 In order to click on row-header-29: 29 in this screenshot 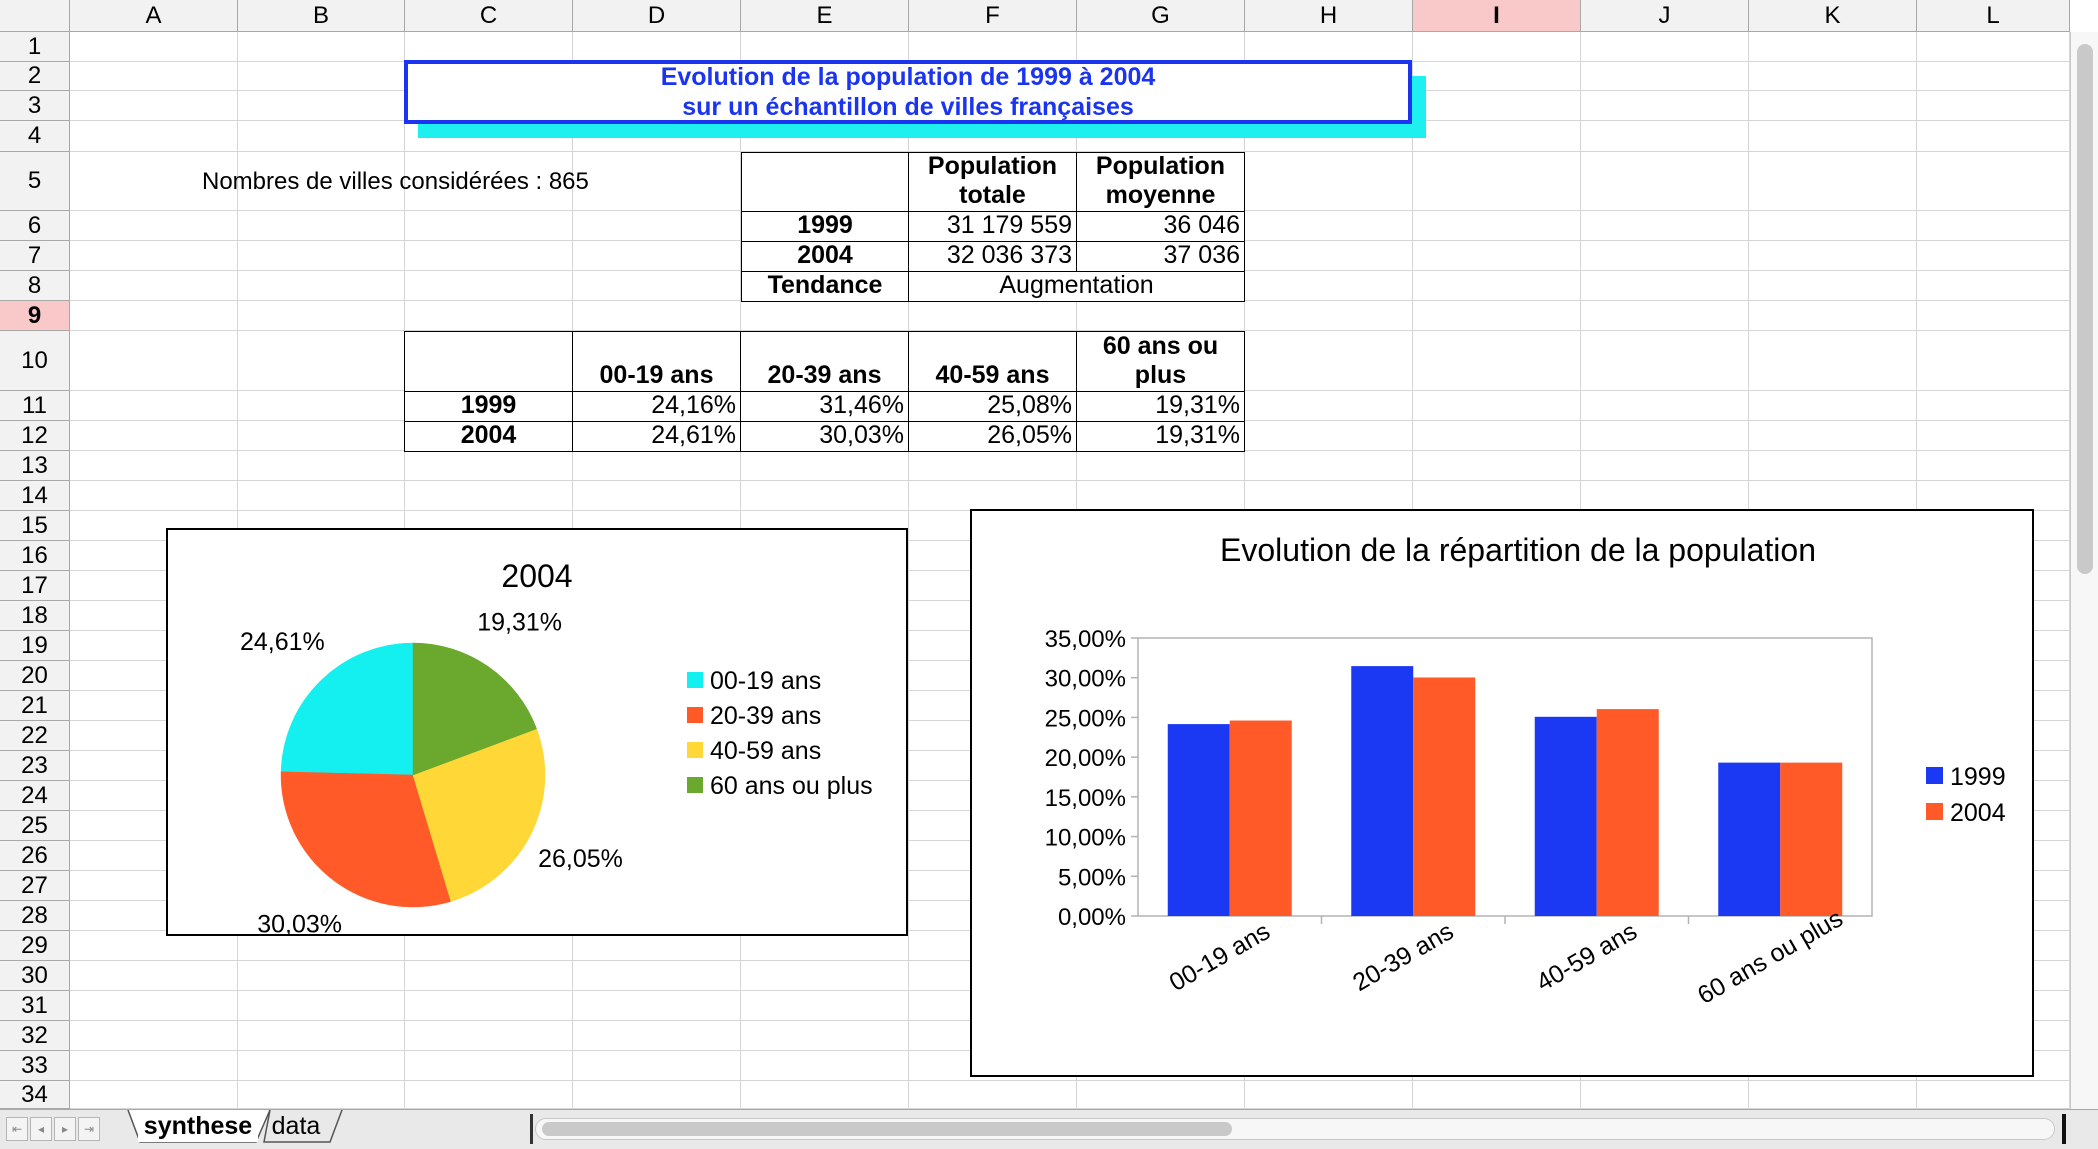, I will do `click(35, 946)`.